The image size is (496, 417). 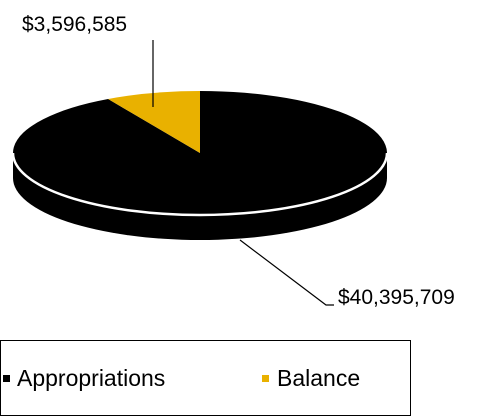 What do you see at coordinates (318, 378) in the screenshot?
I see `legend-label-balance: Balance` at bounding box center [318, 378].